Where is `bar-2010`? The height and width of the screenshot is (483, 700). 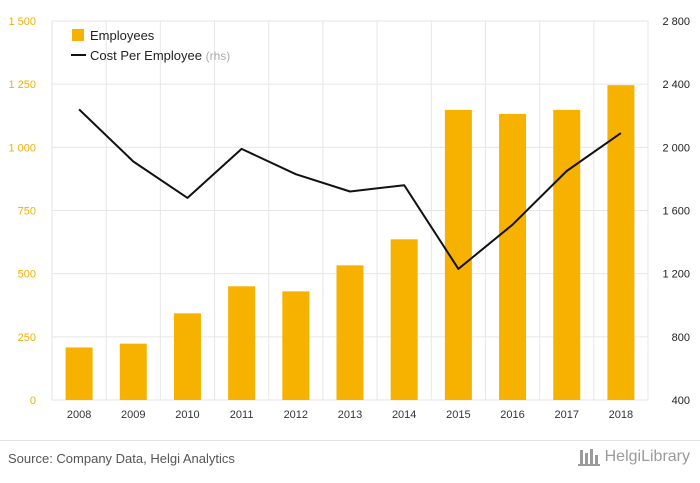 bar-2010 is located at coordinates (187, 356).